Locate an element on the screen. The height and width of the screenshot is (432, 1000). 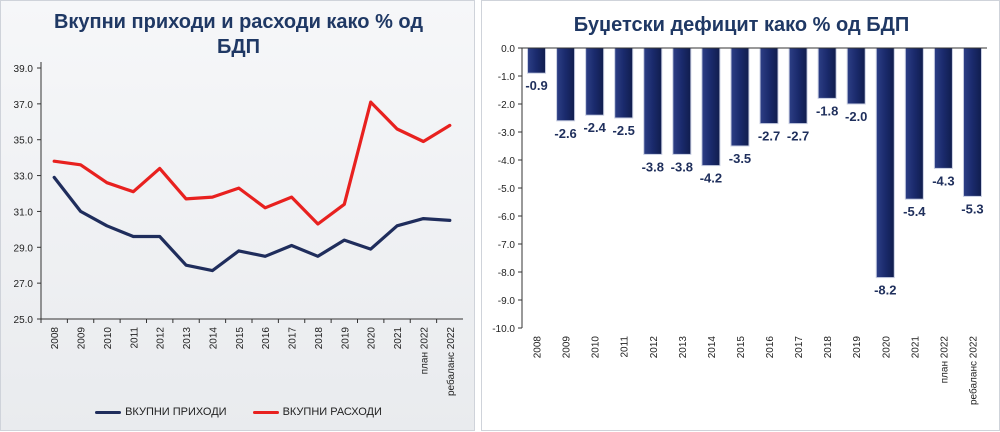
right-chart-title: Буџетски дефицит како % од БДП is located at coordinates (741, 25).